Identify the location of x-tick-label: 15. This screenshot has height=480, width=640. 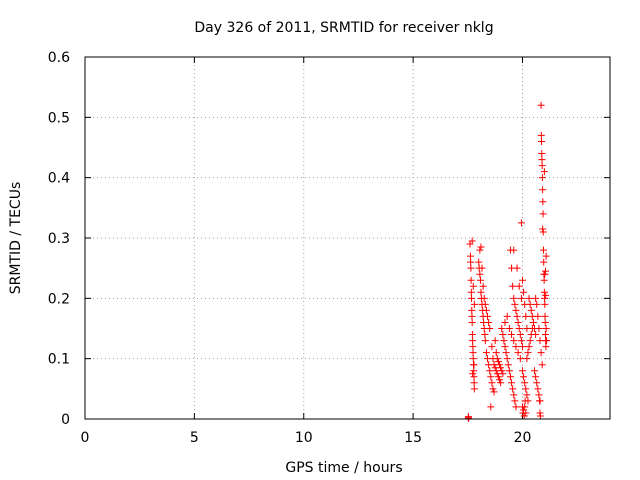
(413, 438).